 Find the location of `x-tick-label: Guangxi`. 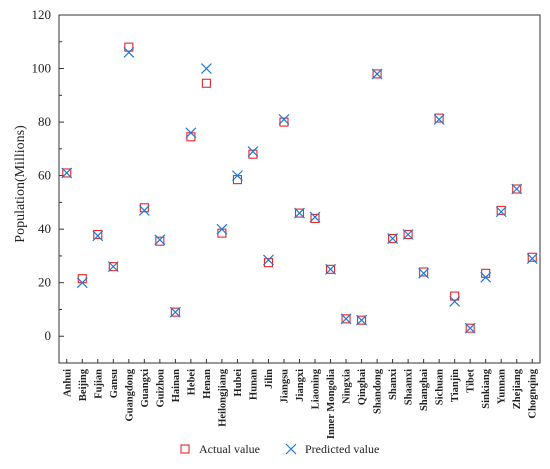

x-tick-label: Guangxi is located at coordinates (145, 388).